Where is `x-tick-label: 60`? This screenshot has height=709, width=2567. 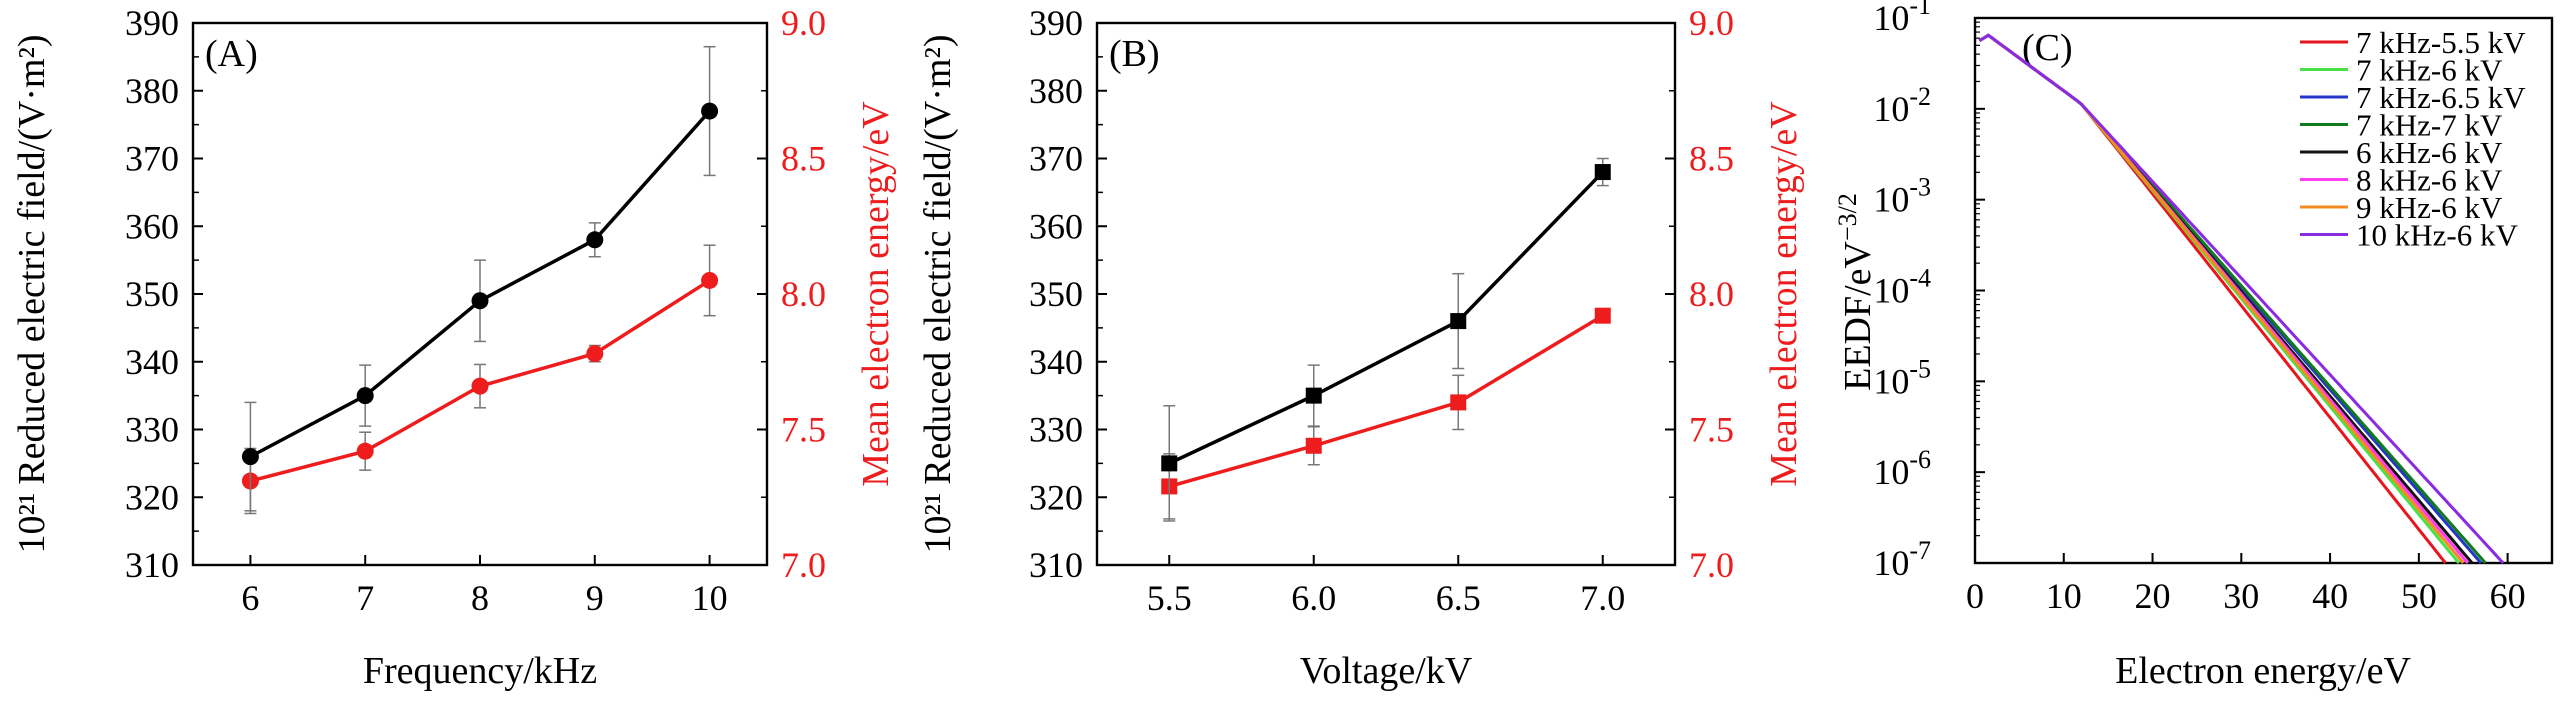
x-tick-label: 60 is located at coordinates (2508, 596).